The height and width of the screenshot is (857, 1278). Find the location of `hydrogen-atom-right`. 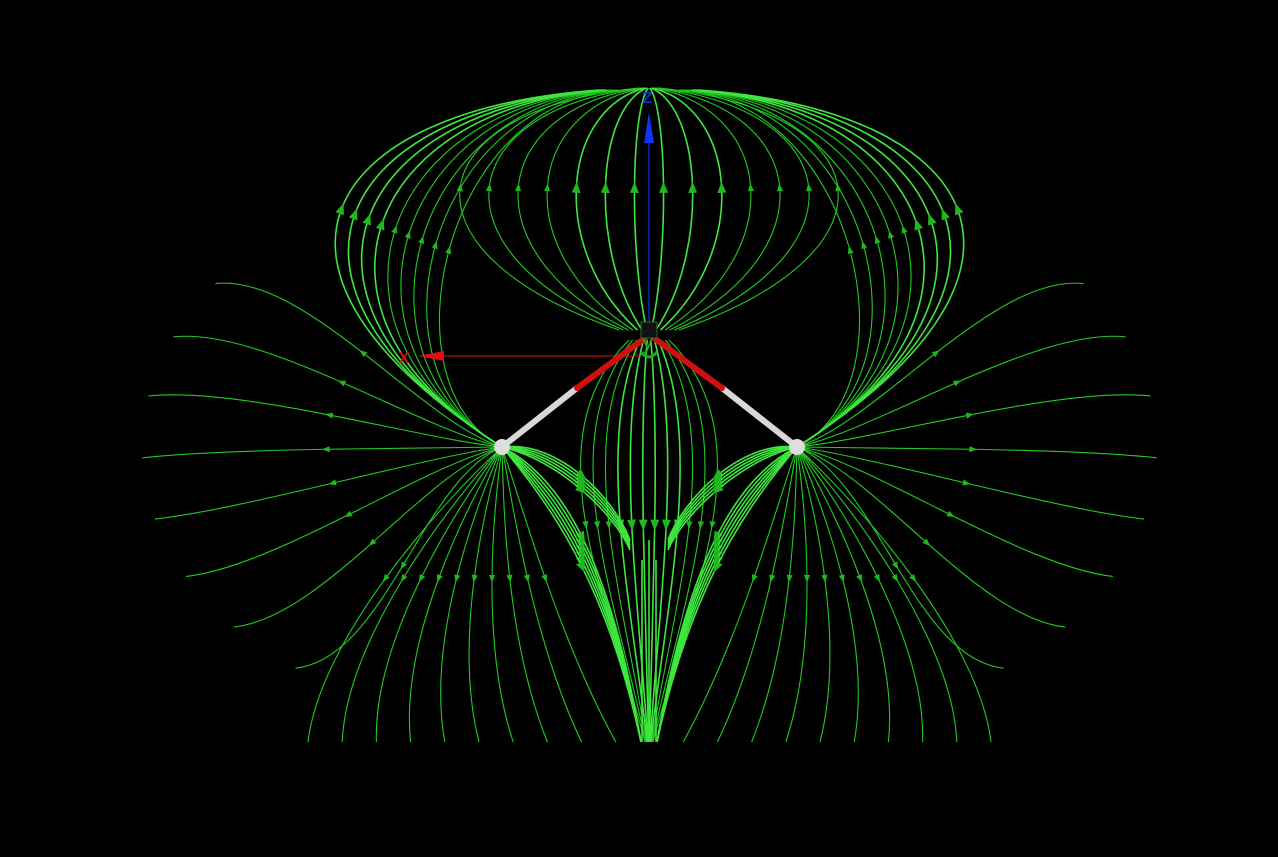

hydrogen-atom-right is located at coordinates (797, 447).